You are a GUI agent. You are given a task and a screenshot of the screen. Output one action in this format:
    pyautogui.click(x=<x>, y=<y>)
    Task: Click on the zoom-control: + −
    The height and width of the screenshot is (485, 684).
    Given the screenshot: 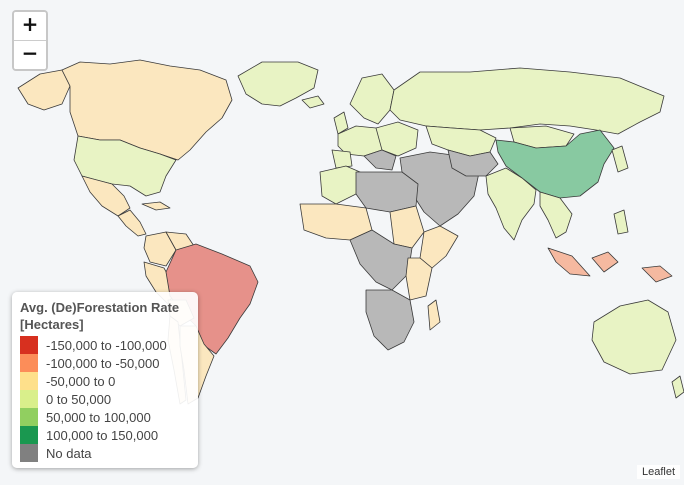 What is the action you would take?
    pyautogui.click(x=30, y=40)
    